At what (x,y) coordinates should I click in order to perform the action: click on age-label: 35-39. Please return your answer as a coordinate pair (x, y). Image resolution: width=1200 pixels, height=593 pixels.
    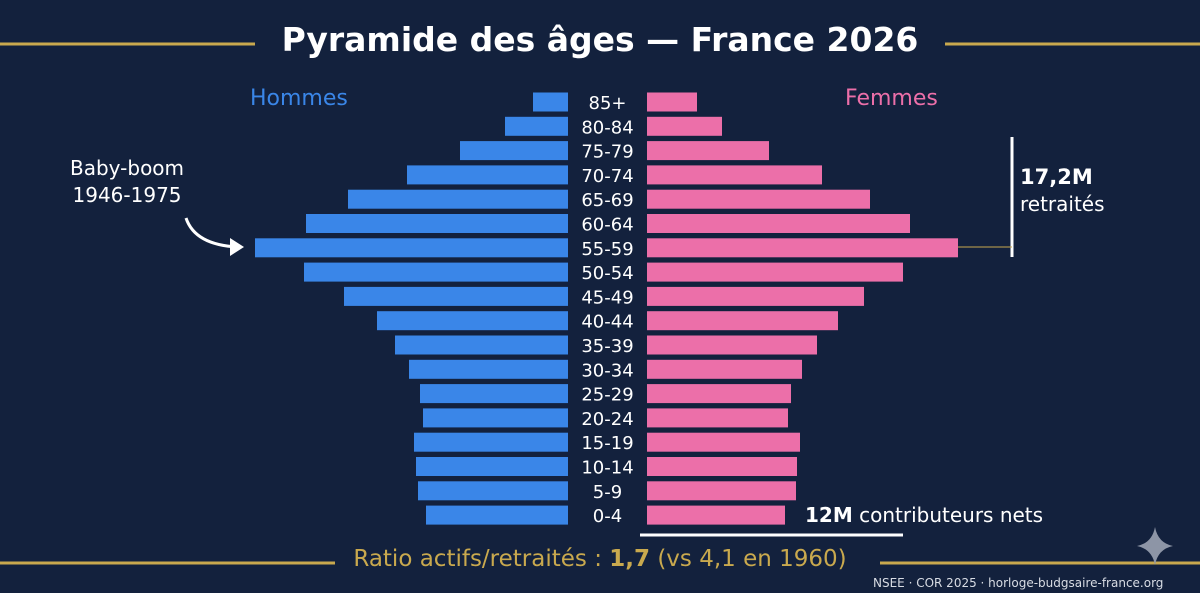
    Looking at the image, I should click on (607, 346).